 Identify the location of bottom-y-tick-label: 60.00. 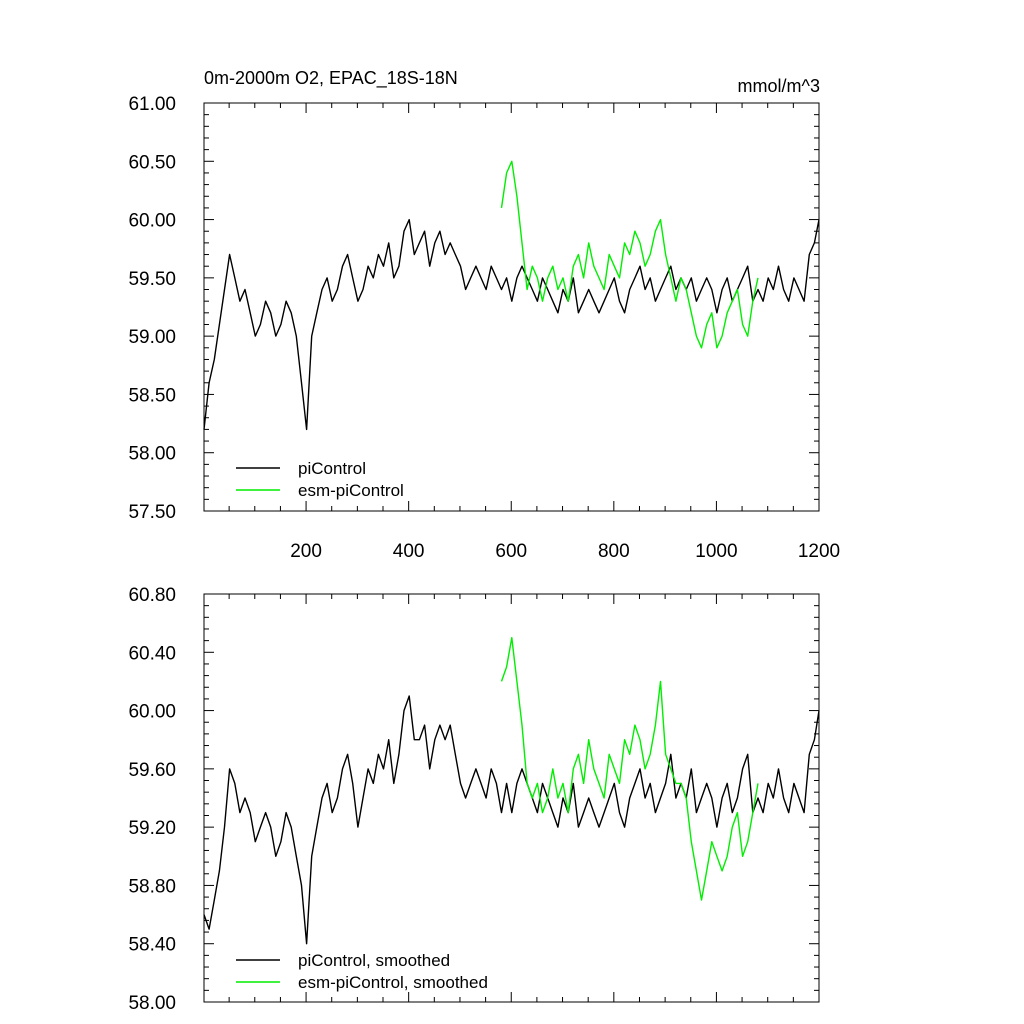
(152, 712).